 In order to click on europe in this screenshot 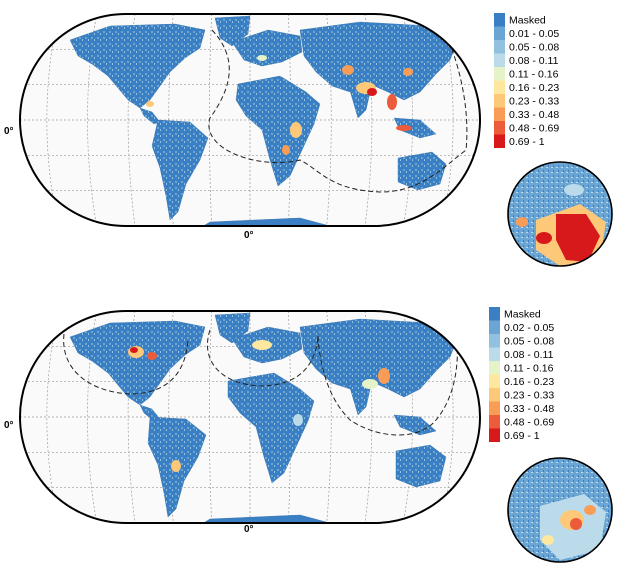, I will do `click(267, 48)`.